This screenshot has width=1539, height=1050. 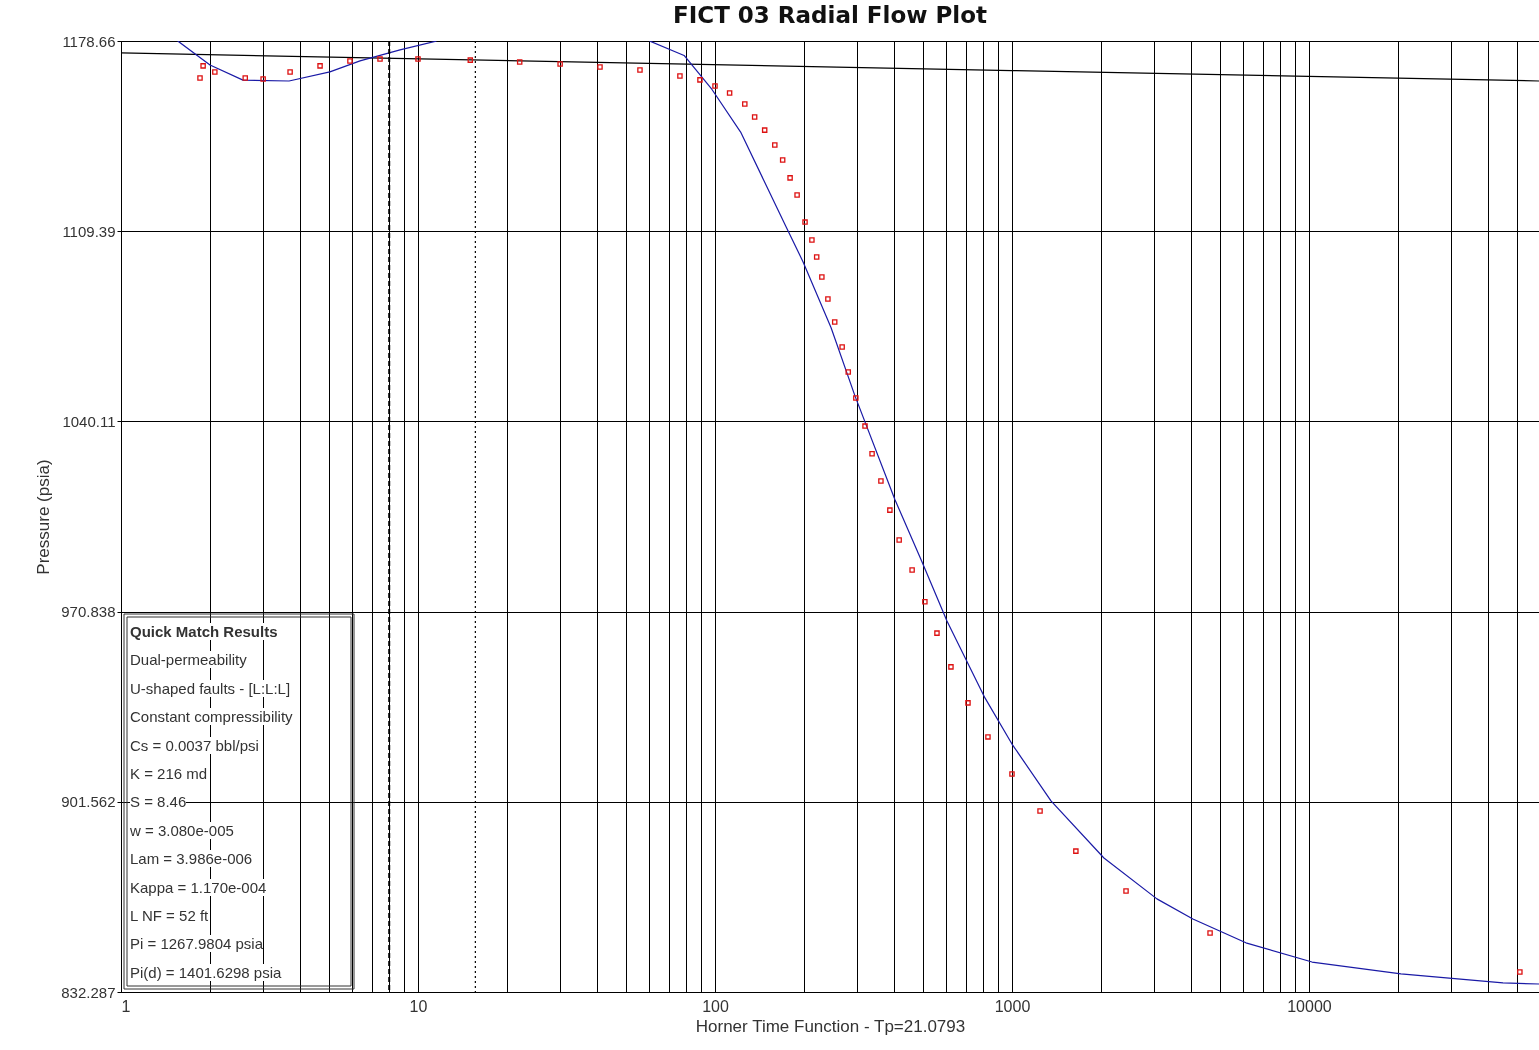 I want to click on annotation: Cs = 0.0037 bbl/psi, so click(x=194, y=745).